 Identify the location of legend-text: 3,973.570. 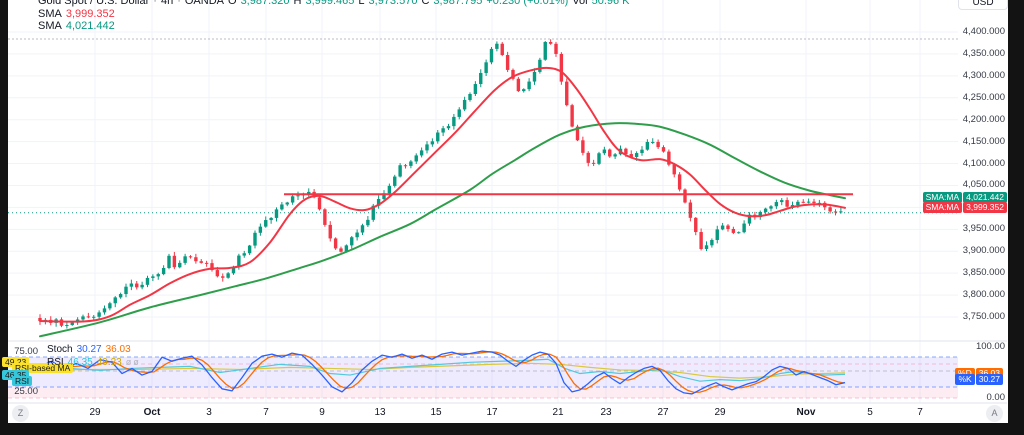
(393, 3).